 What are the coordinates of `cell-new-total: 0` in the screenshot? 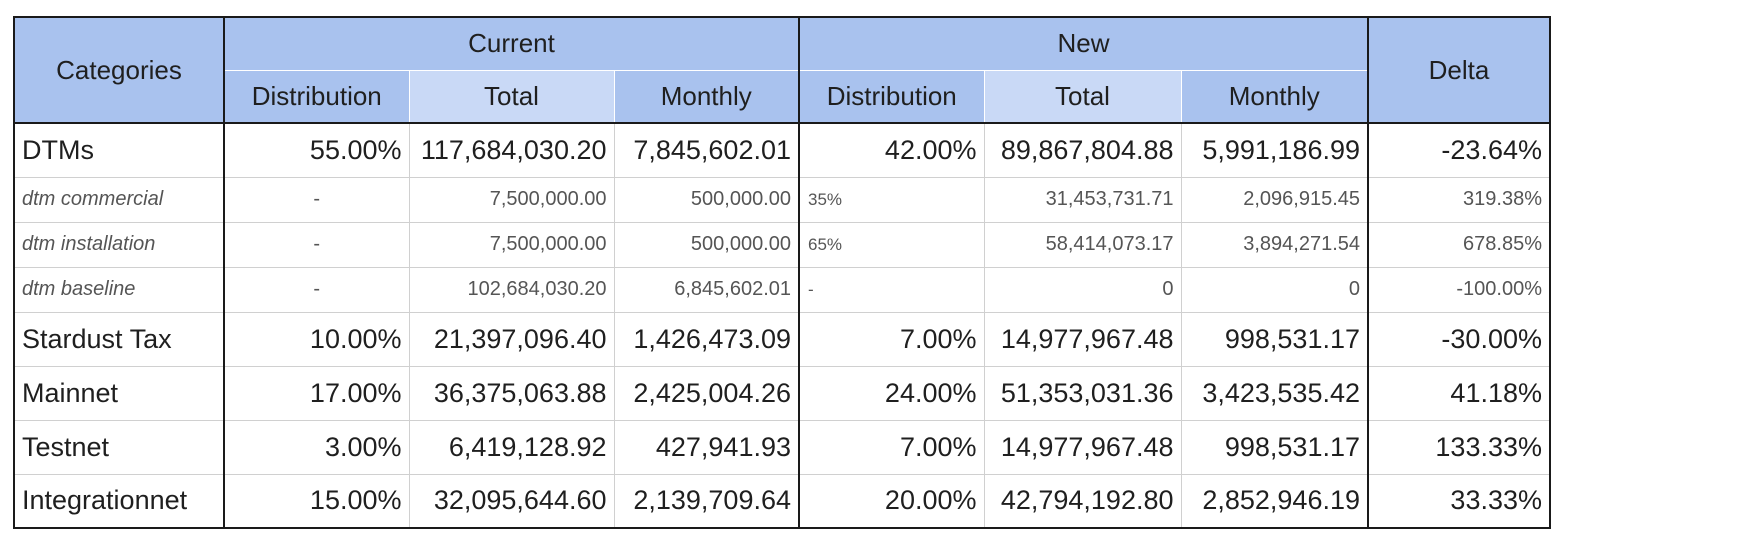 It's located at (1082, 289).